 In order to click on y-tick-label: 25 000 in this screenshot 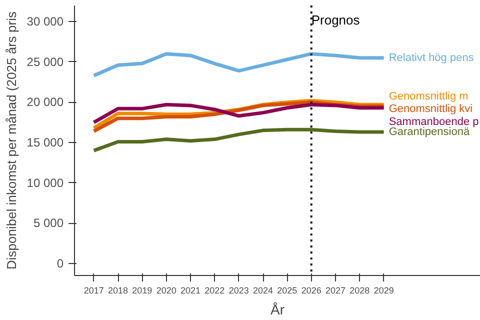, I will do `click(45, 61)`.